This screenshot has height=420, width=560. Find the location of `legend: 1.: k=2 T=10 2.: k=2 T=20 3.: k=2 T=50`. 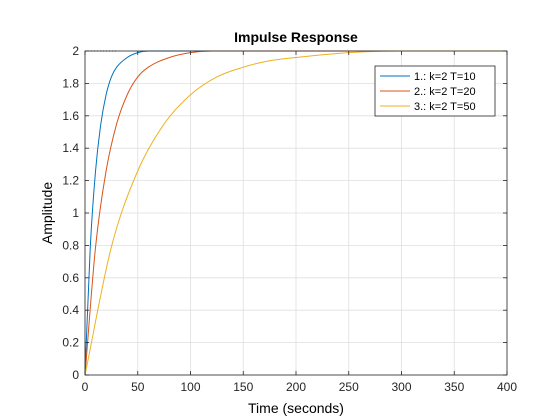

legend: 1.: k=2 T=10 2.: k=2 T=20 3.: k=2 T=50 is located at coordinates (435, 91).